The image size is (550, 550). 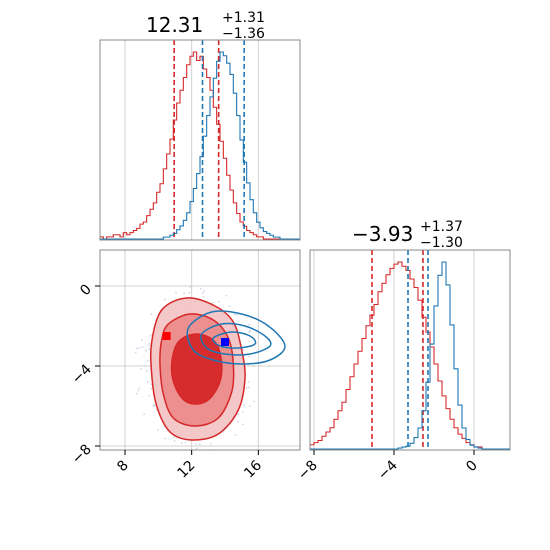 What do you see at coordinates (441, 227) in the screenshot?
I see `title-sup-right: +1.37` at bounding box center [441, 227].